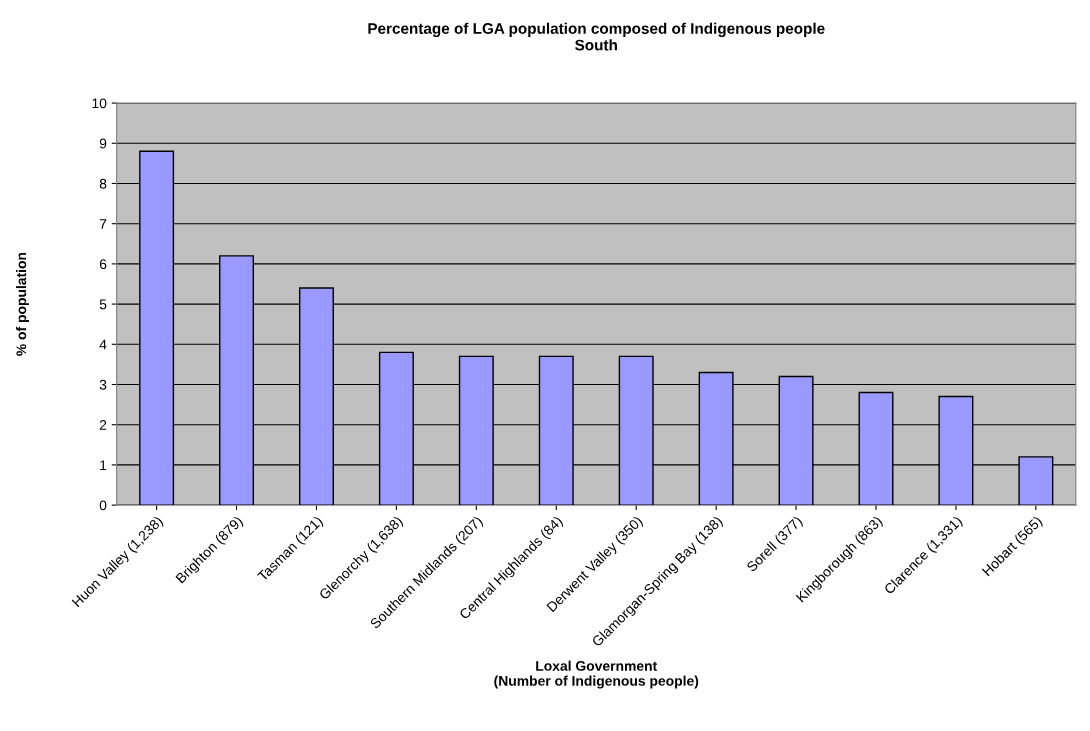 Image resolution: width=1090 pixels, height=731 pixels. I want to click on y-tick-label: 4, so click(103, 344).